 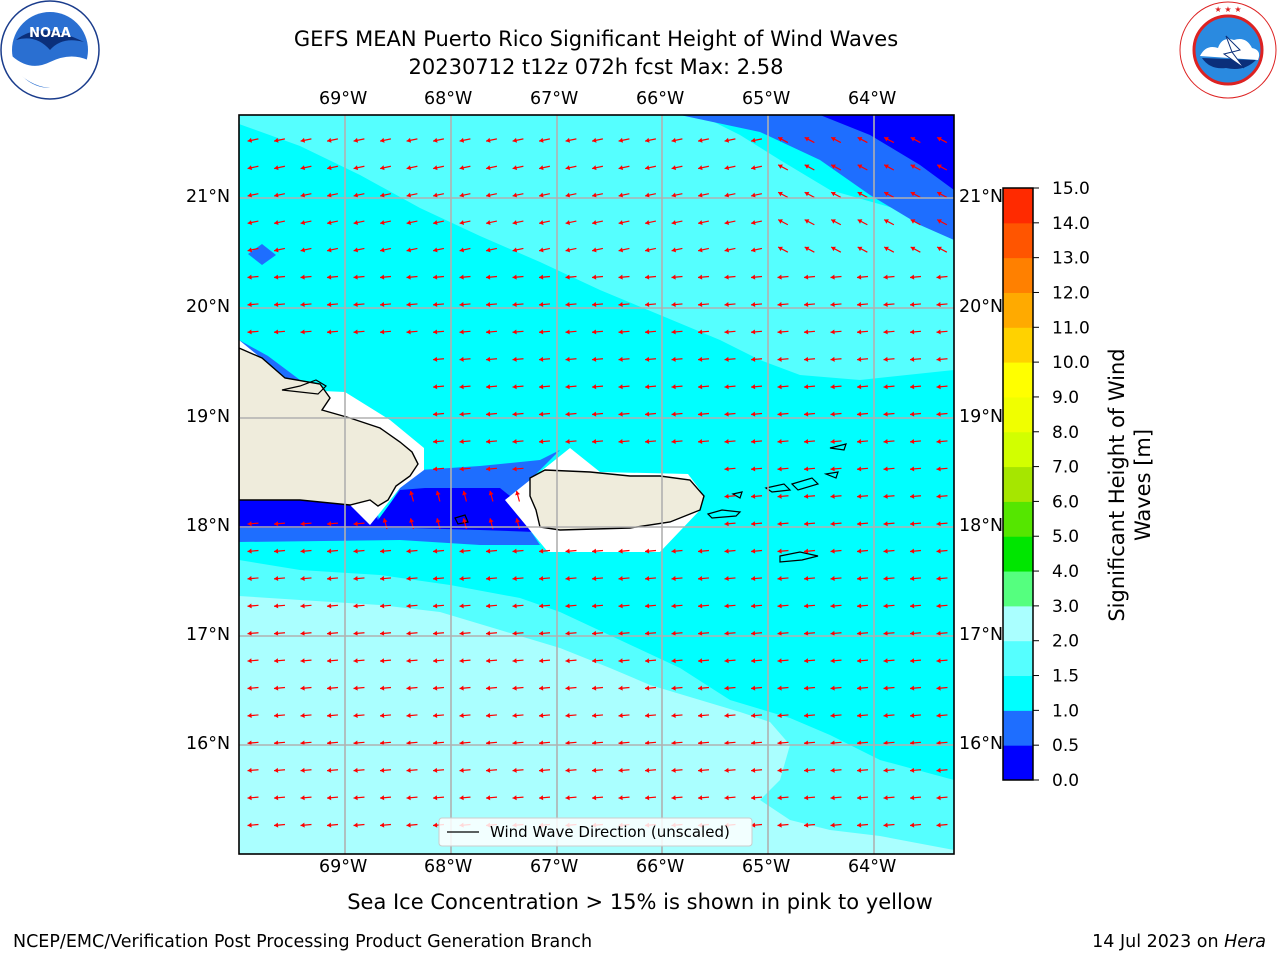 What do you see at coordinates (660, 867) in the screenshot?
I see `lon-label-bottom-66w: 66°W` at bounding box center [660, 867].